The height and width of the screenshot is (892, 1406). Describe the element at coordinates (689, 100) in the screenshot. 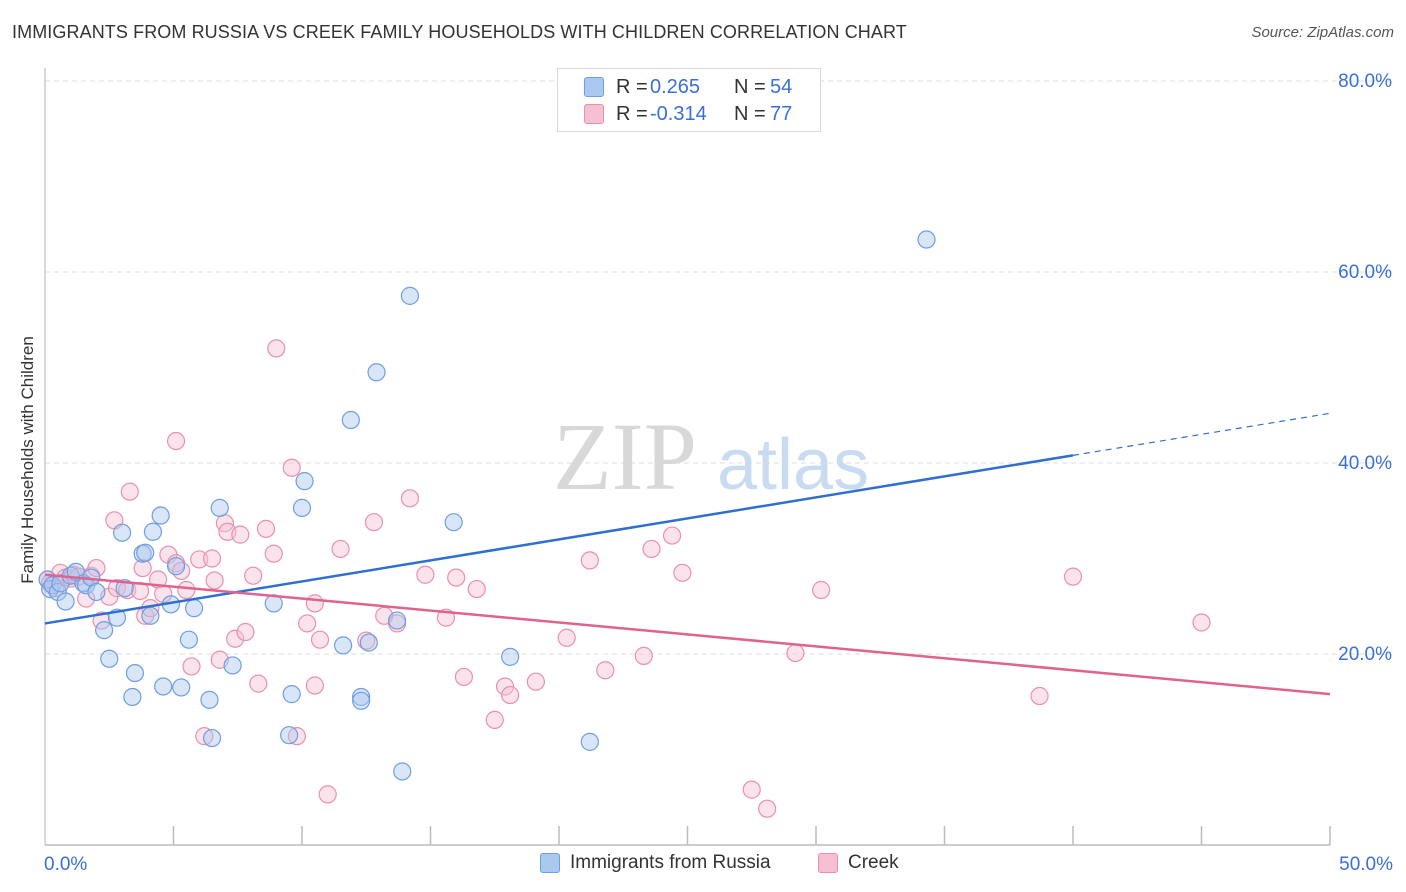

I see `correlation-legend: R = 0.265 N = 54 R = -0.314 N = 77` at that location.